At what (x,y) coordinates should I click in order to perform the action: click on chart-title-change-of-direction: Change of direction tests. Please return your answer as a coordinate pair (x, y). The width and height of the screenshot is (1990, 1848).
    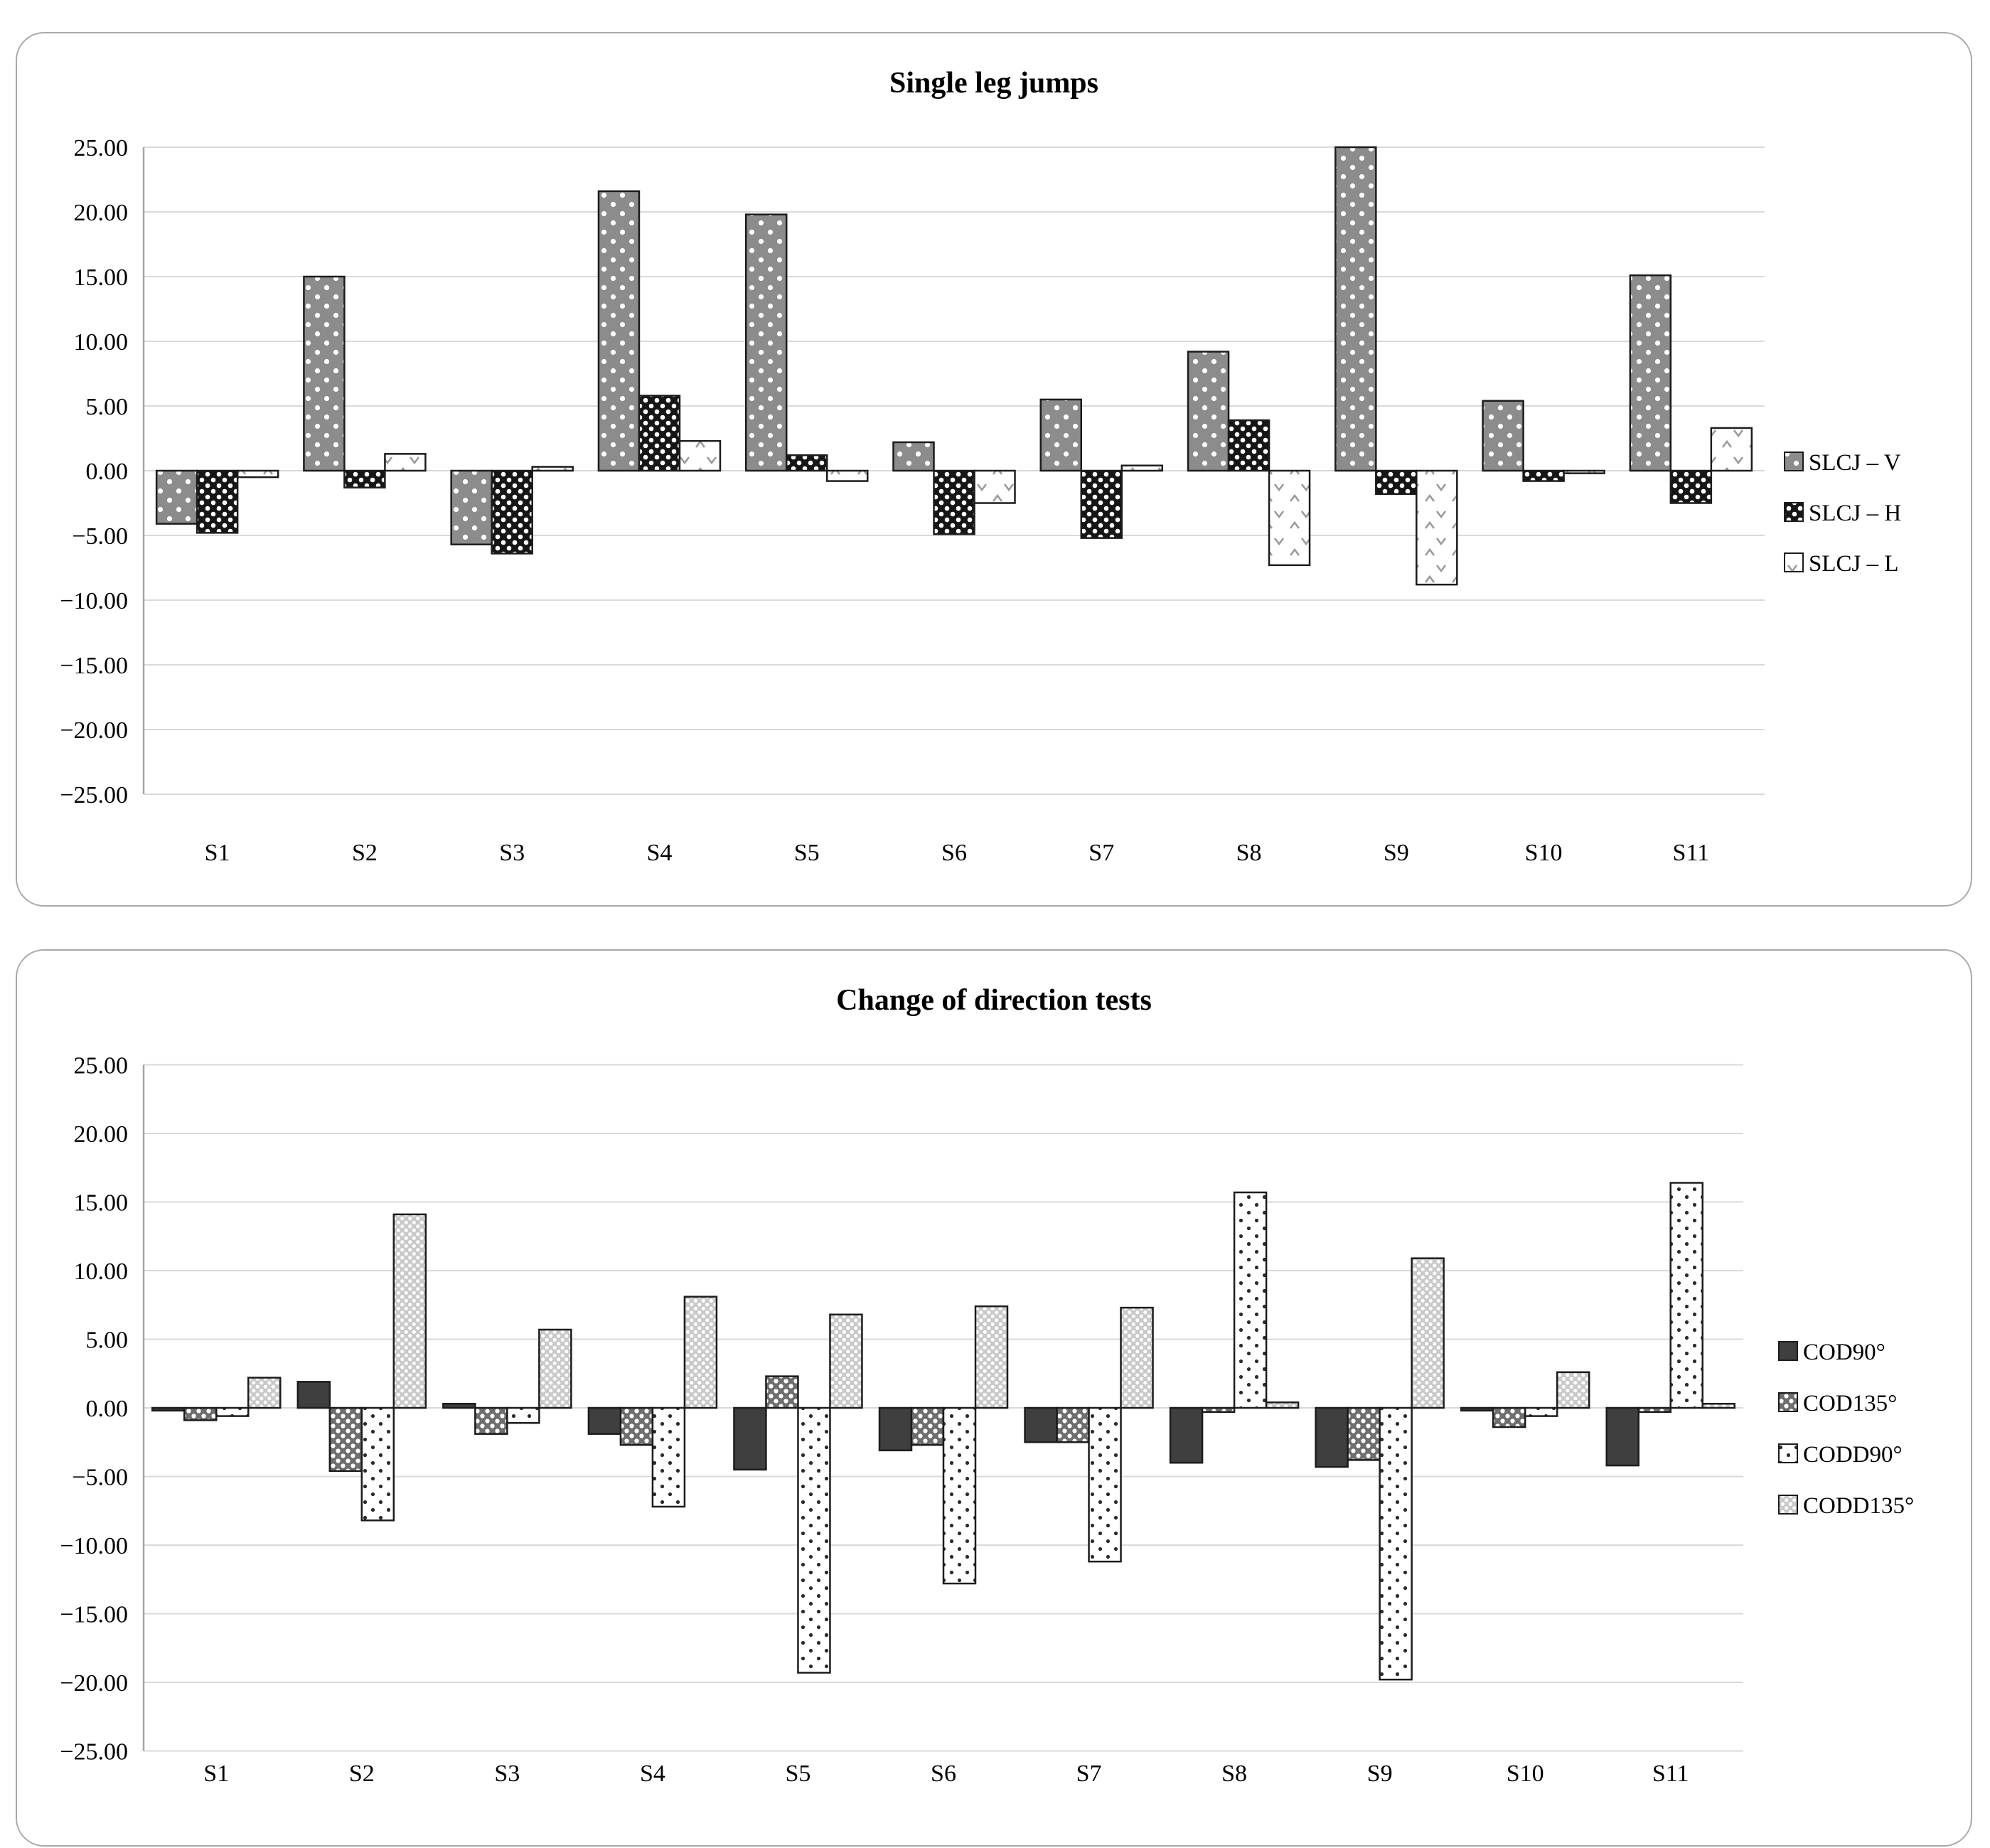
    Looking at the image, I should click on (994, 1000).